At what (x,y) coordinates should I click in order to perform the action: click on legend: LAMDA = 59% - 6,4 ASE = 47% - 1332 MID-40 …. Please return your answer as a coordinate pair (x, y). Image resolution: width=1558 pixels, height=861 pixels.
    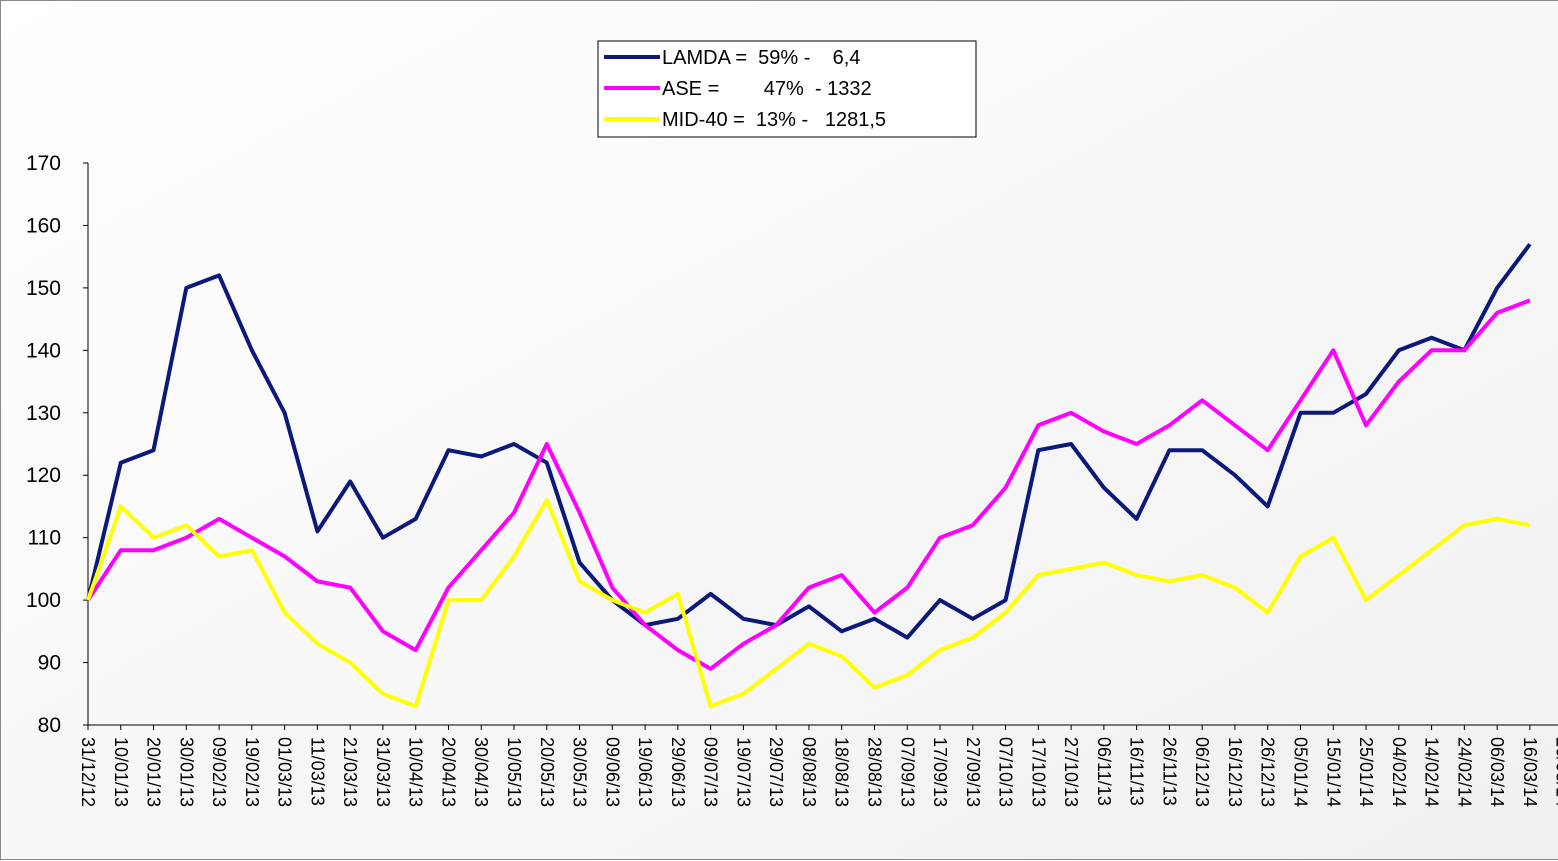
    Looking at the image, I should click on (787, 89).